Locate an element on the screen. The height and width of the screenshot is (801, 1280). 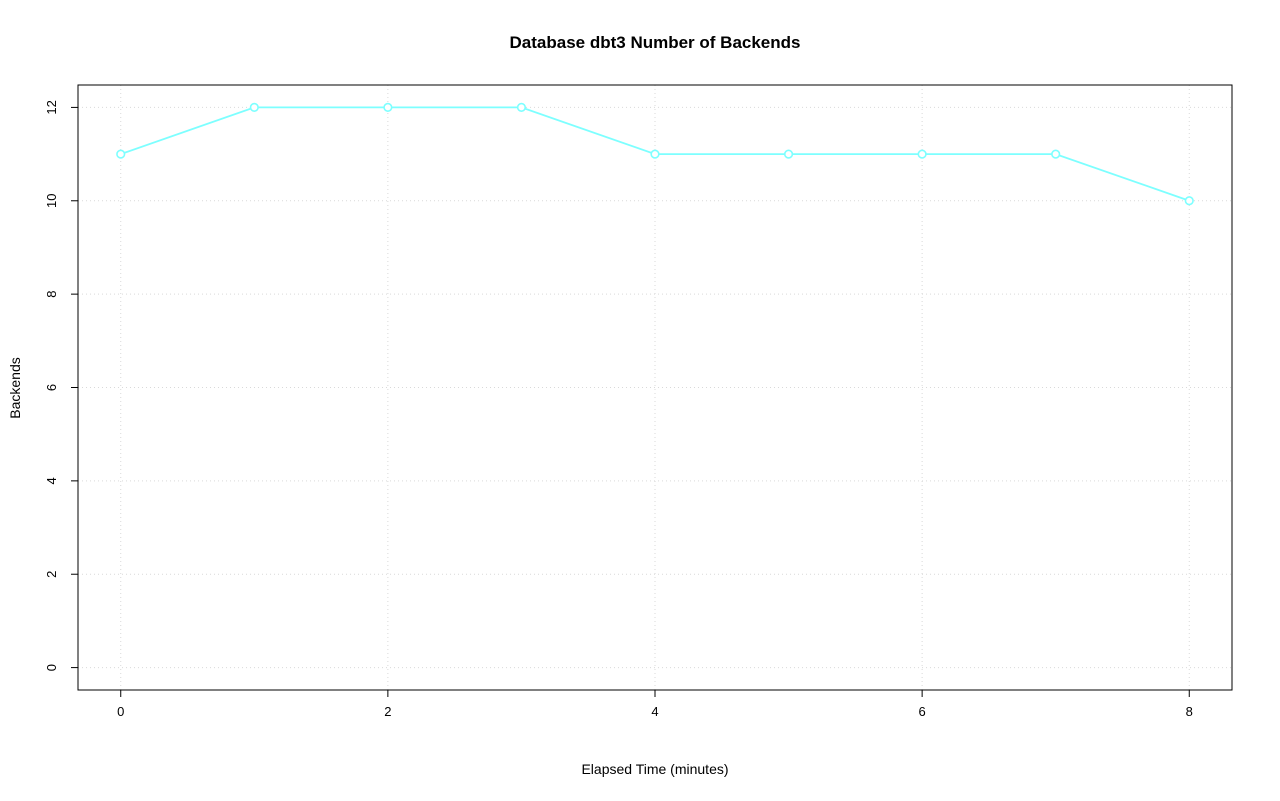
x-tick-label: 0 is located at coordinates (120, 711).